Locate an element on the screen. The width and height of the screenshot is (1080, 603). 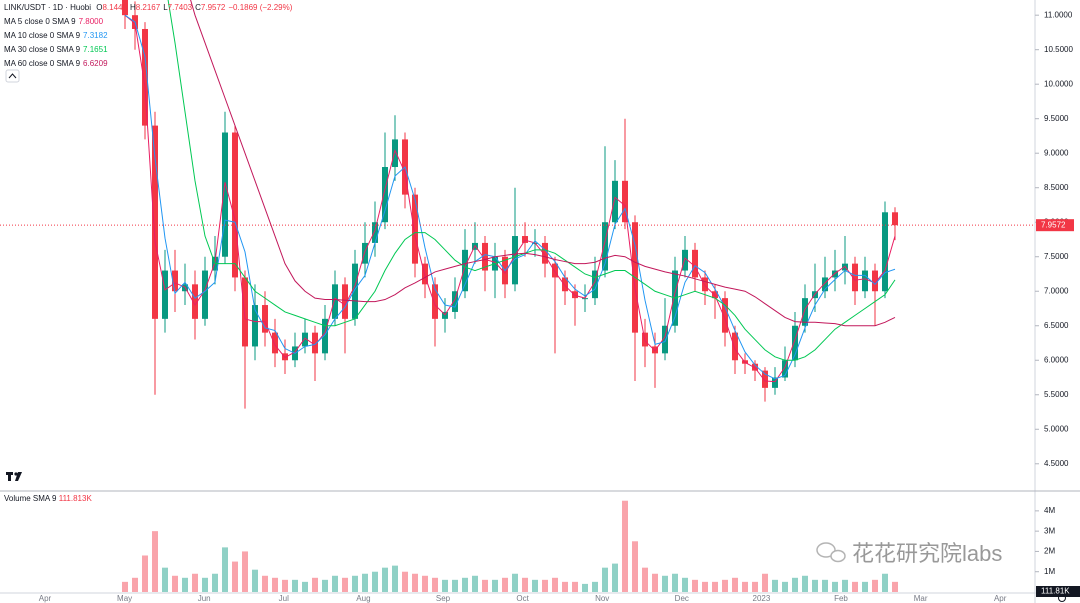
ma-value: 7.8000 is located at coordinates (91, 21).